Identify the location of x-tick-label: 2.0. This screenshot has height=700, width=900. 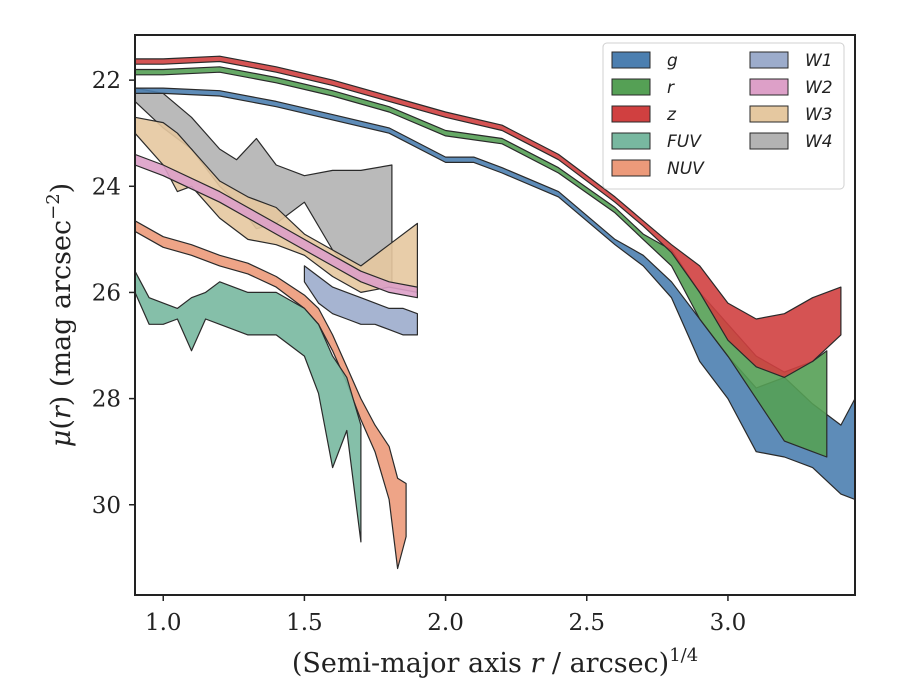
(445, 623).